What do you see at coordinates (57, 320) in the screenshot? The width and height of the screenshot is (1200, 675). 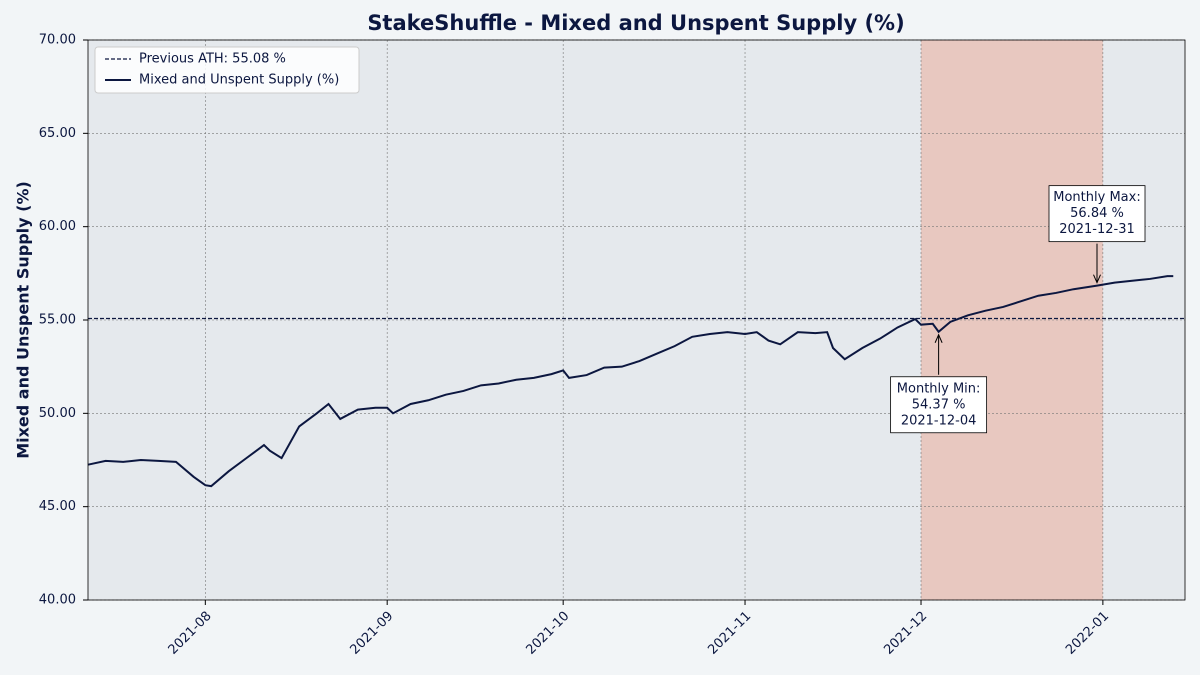 I see `y-tick-label: 55.00` at bounding box center [57, 320].